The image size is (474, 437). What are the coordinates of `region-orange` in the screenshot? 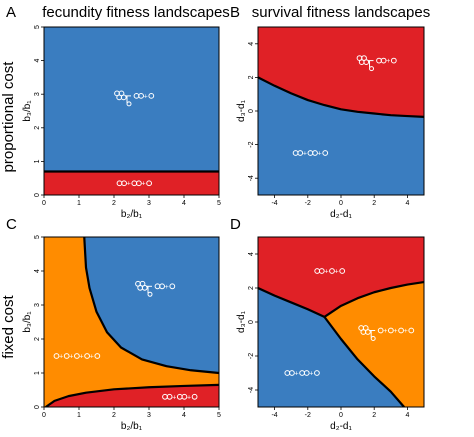 It's located at (374, 344).